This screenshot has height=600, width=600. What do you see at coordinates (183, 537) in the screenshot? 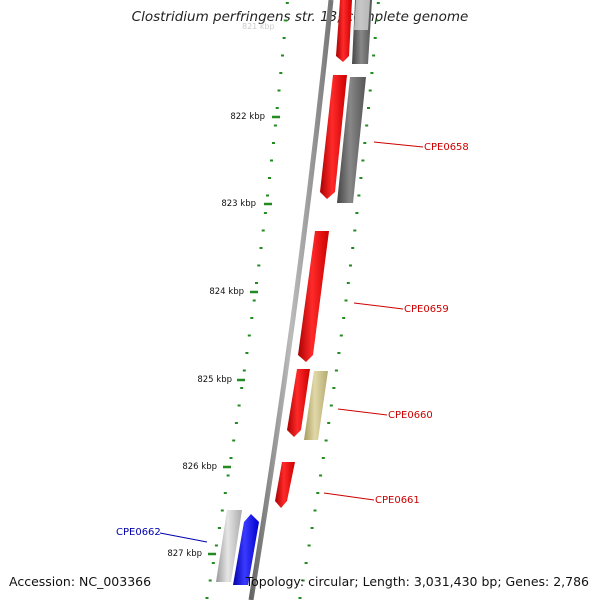
I see `connector-cpe0662` at bounding box center [183, 537].